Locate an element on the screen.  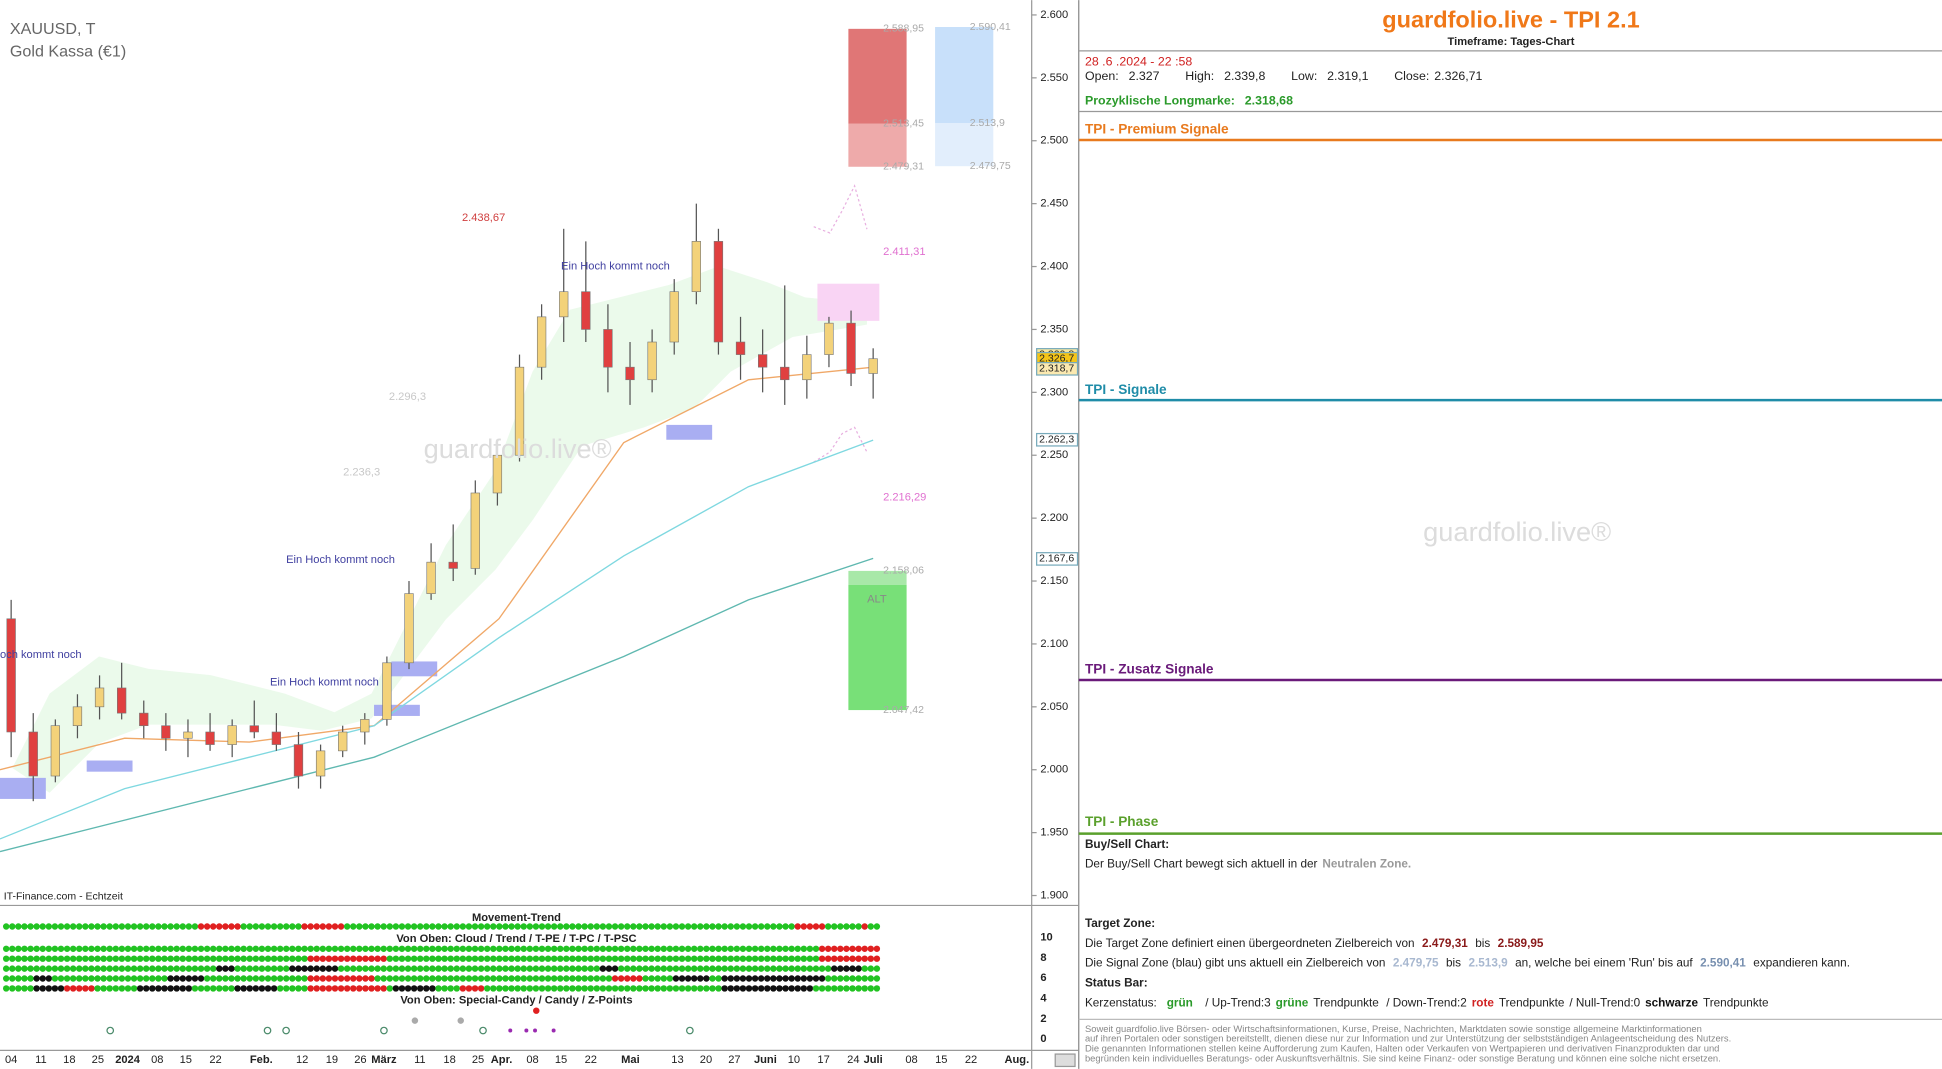
value: 2.318,68 is located at coordinates (1269, 101).